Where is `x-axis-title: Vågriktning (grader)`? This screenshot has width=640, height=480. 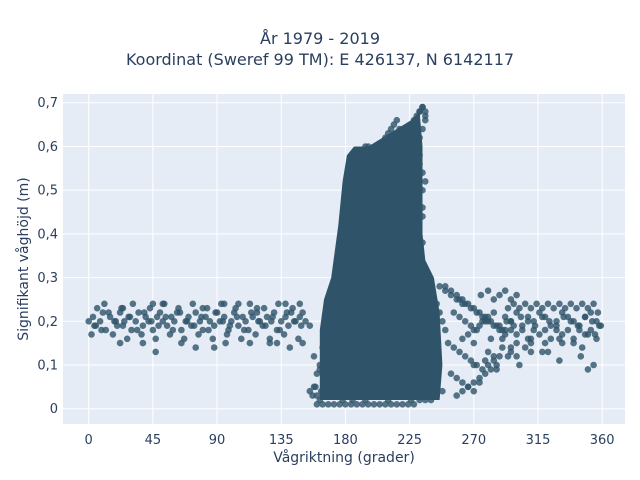
x-axis-title: Vågriktning (grader) is located at coordinates (344, 457).